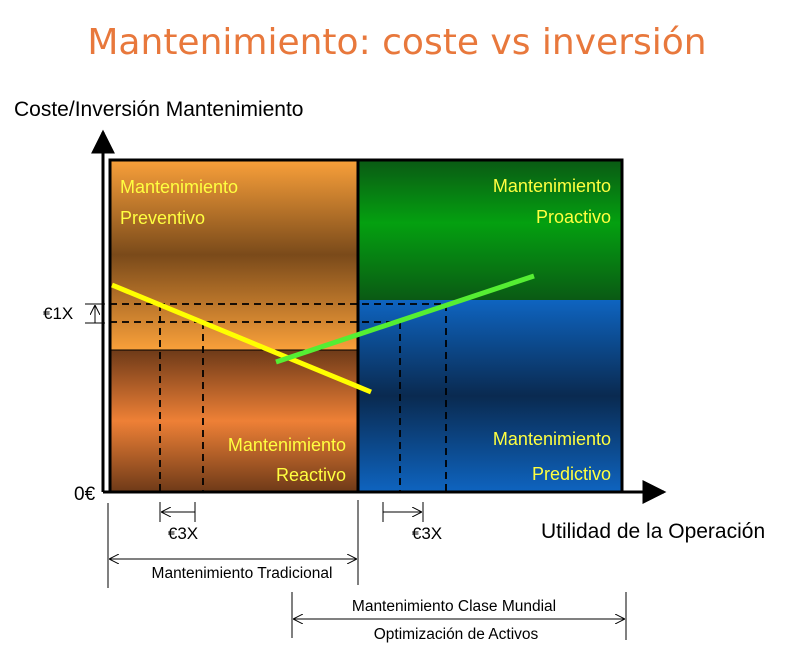 This screenshot has height=656, width=812. I want to click on quadrant-reactivo, so click(234, 421).